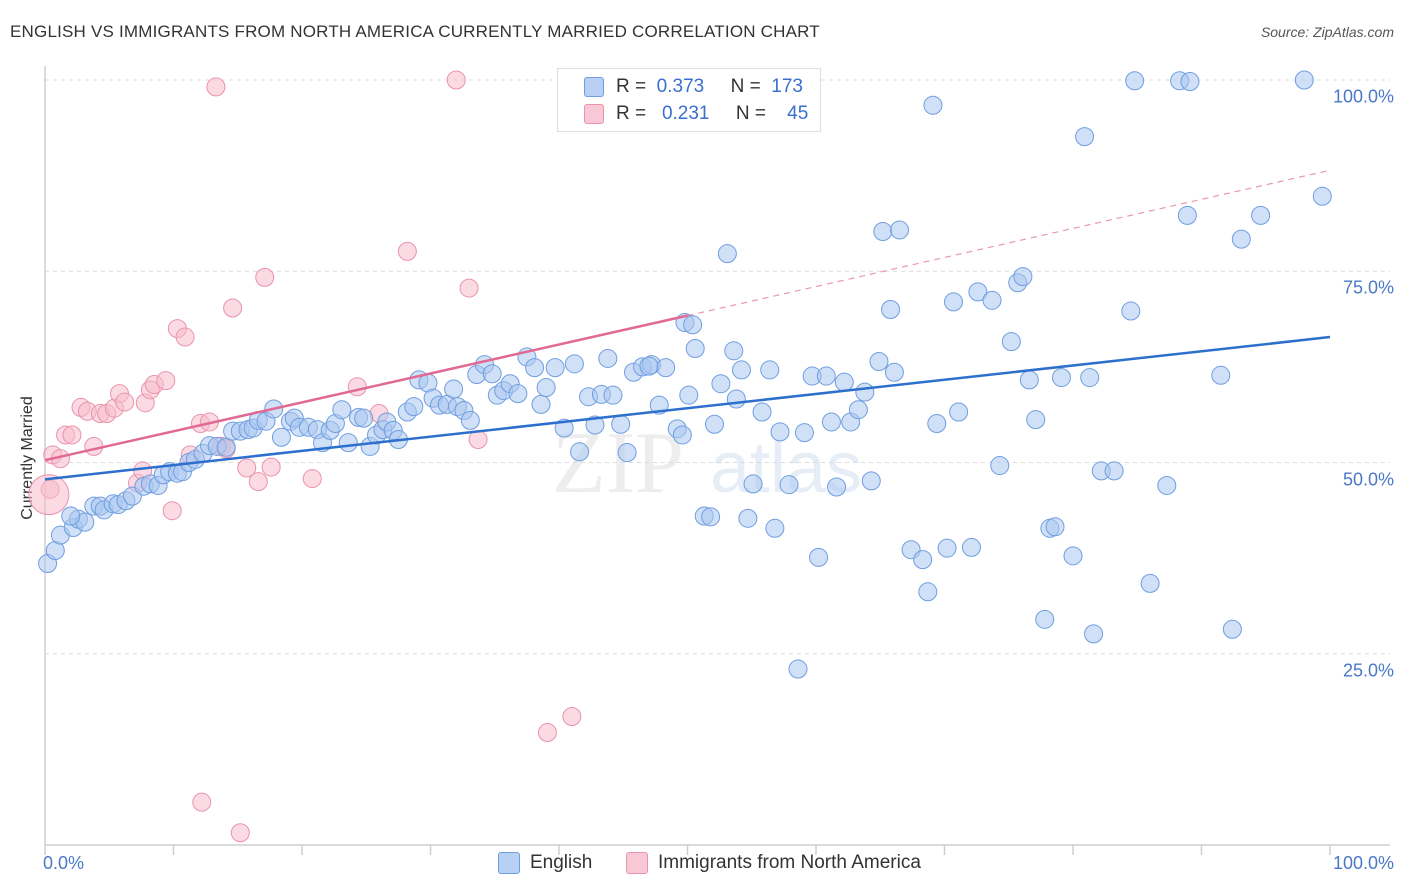 The height and width of the screenshot is (892, 1406). I want to click on legend-item-english: English, so click(545, 863).